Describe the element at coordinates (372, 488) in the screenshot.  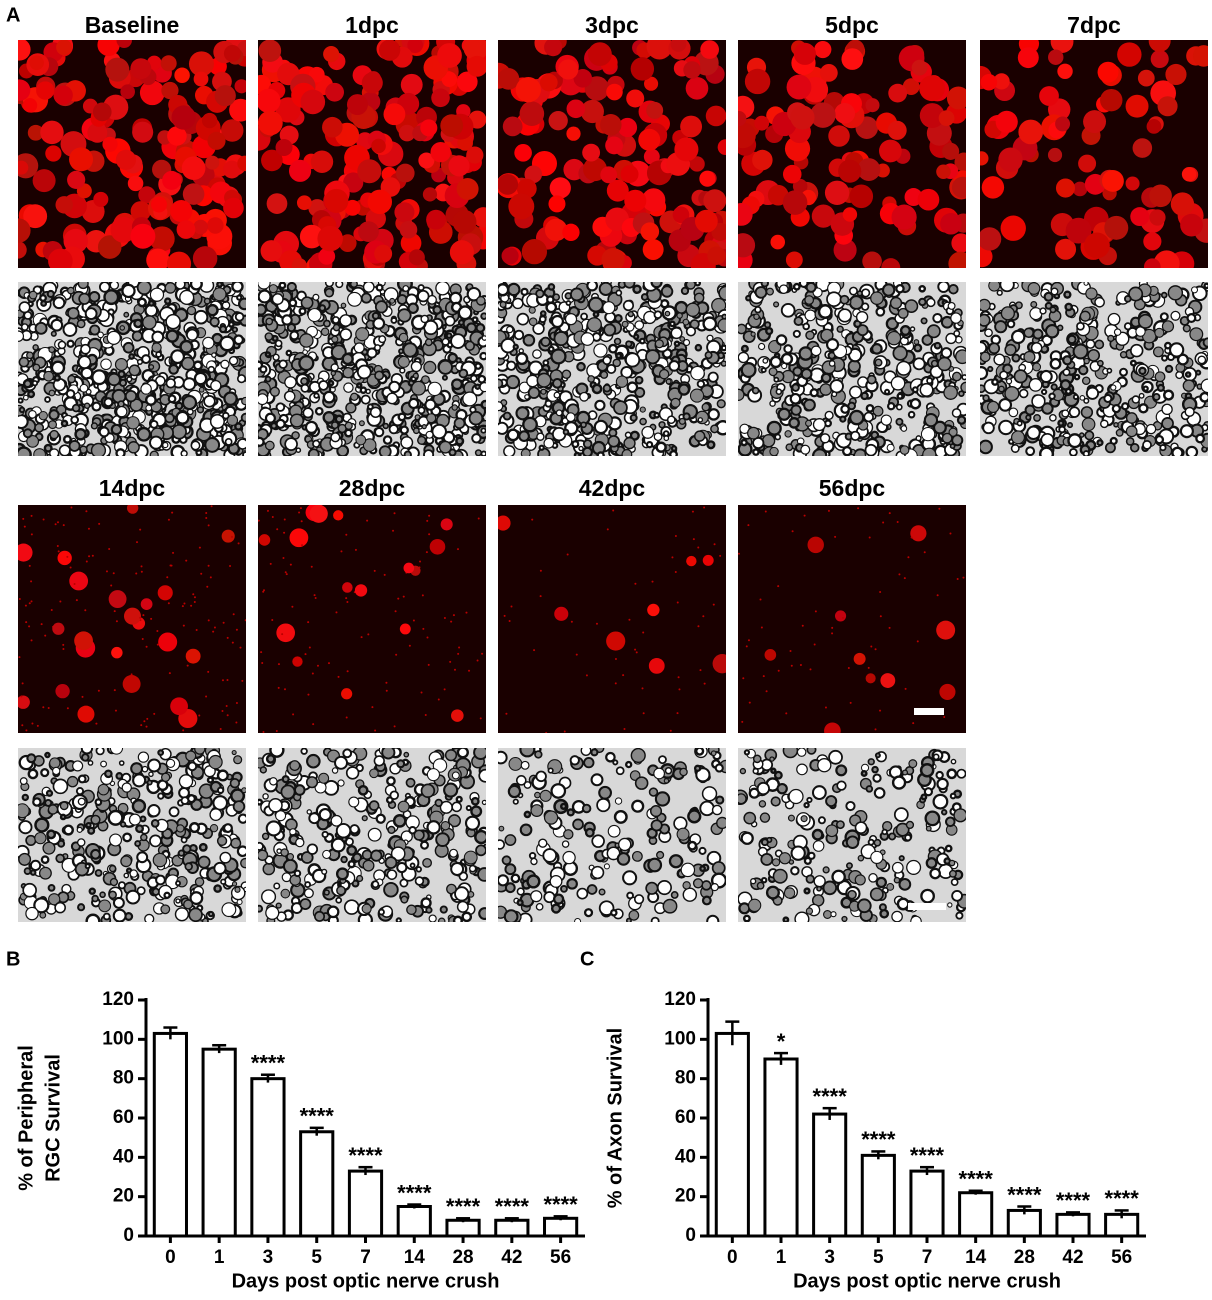
I see `image-title: 28dpc` at that location.